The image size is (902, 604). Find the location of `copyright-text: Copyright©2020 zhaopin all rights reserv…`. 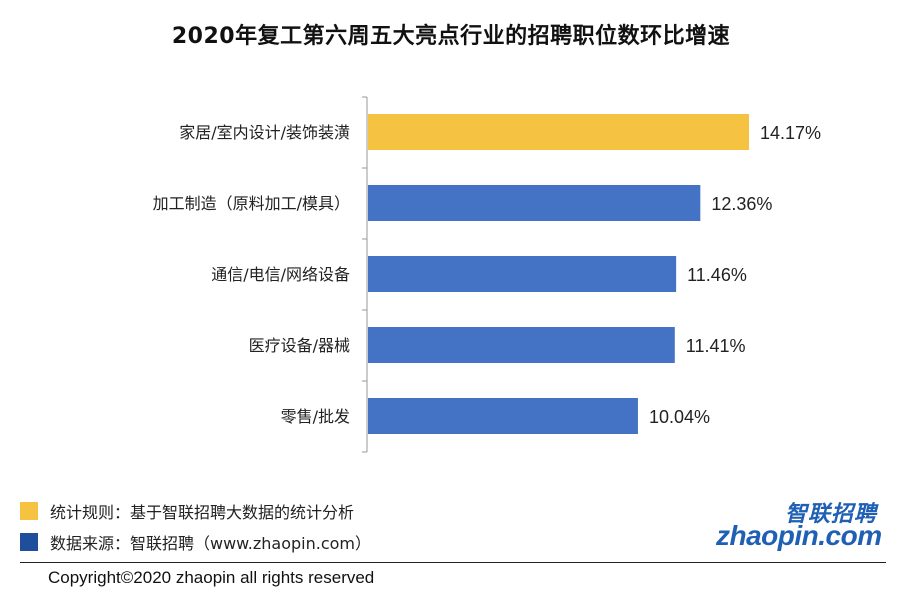

copyright-text: Copyright©2020 zhaopin all rights reserv… is located at coordinates (211, 577).